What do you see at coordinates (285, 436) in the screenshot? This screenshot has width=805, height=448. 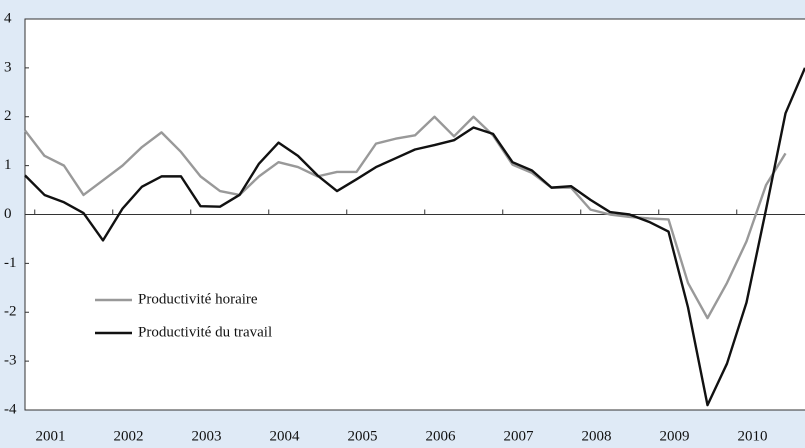 I see `x-tick-label: 2004` at bounding box center [285, 436].